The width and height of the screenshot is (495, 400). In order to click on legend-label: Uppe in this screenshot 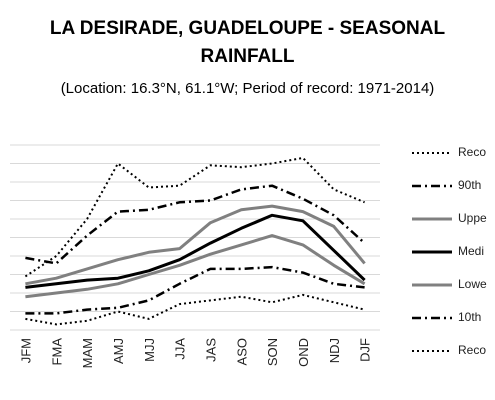, I will do `click(472, 218)`.